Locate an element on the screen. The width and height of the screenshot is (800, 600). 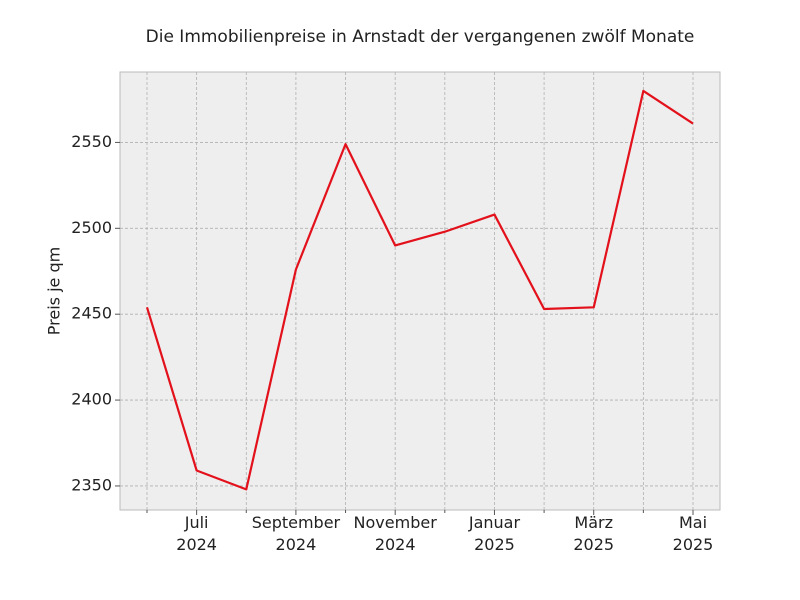
x-tick-label: September 2024 is located at coordinates (296, 533).